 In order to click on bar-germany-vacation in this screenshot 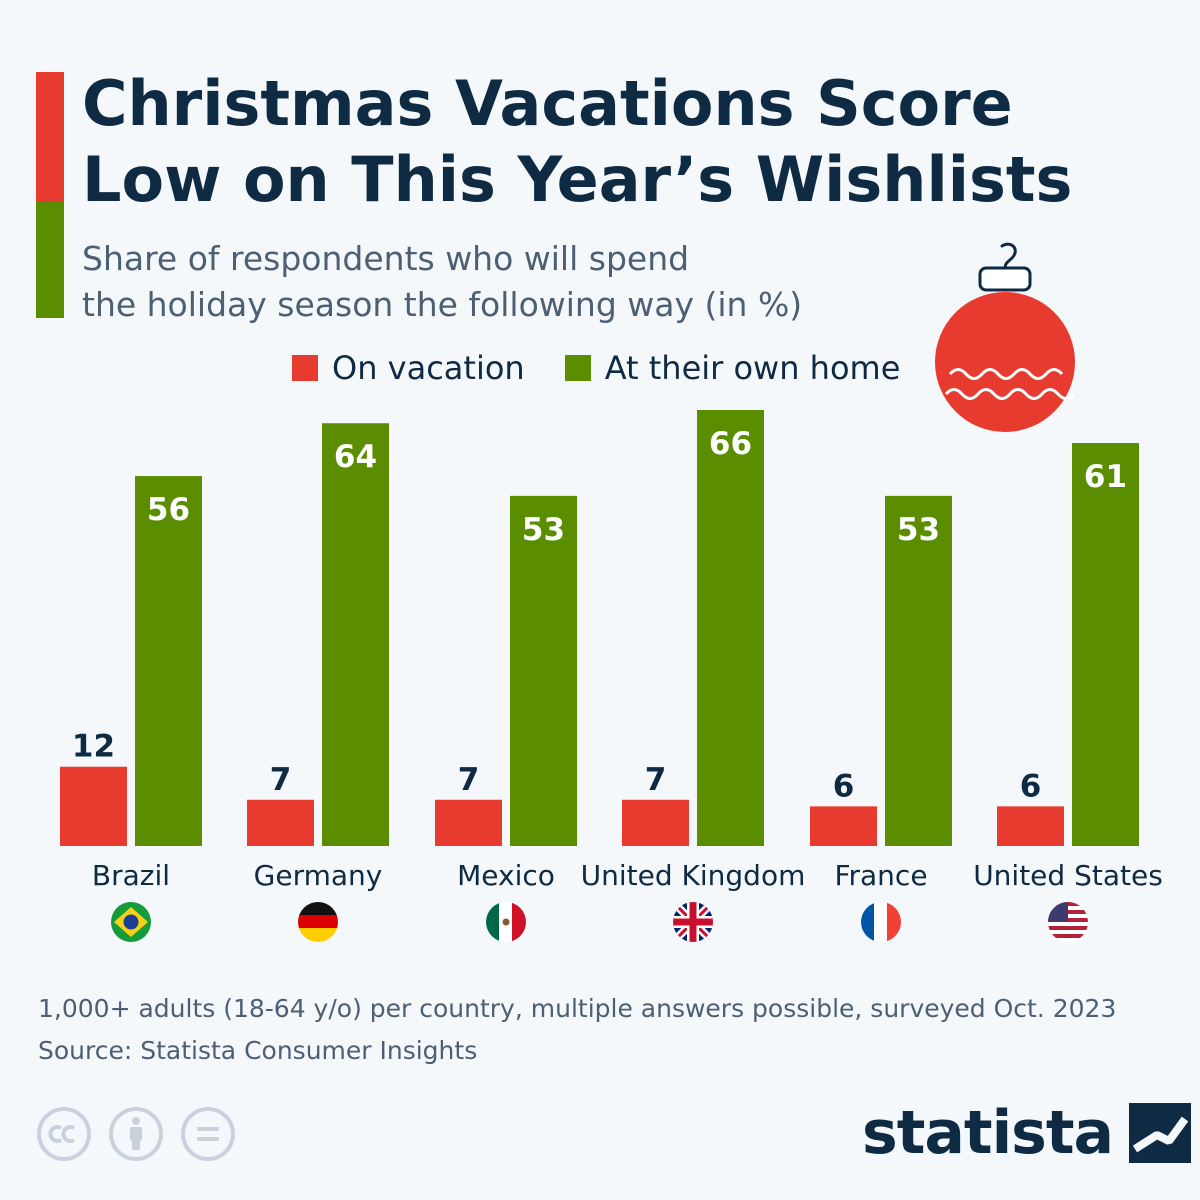, I will do `click(280, 822)`.